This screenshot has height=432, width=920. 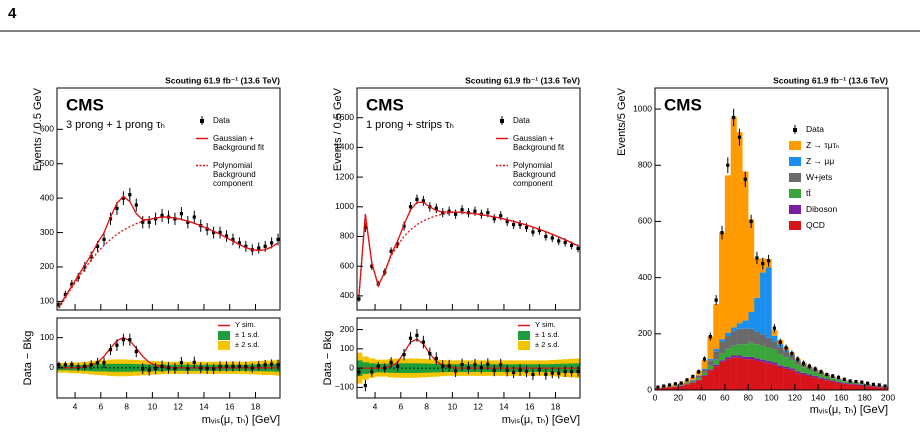 What do you see at coordinates (344, 147) in the screenshot?
I see `y-tick-label: 1400` at bounding box center [344, 147].